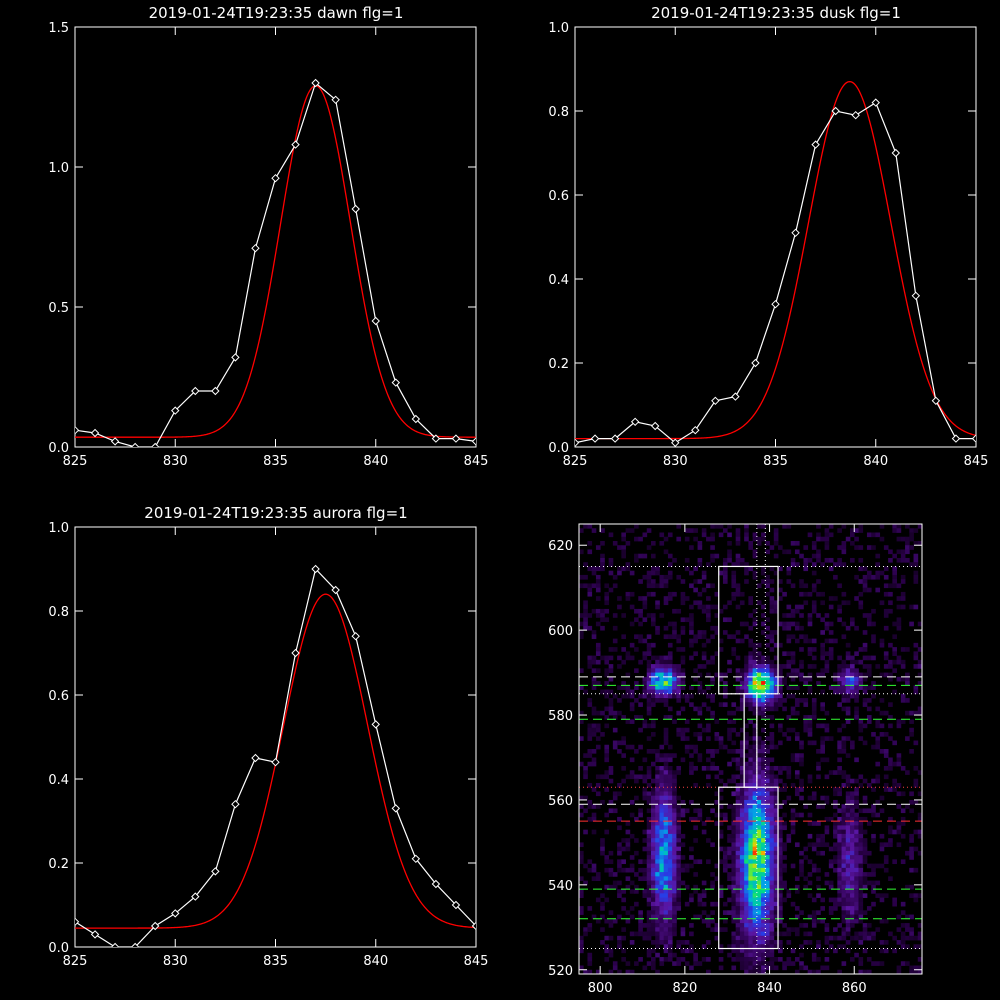 This screenshot has height=1000, width=1000. I want to click on dusk-ytick-label: 0.4, so click(558, 280).